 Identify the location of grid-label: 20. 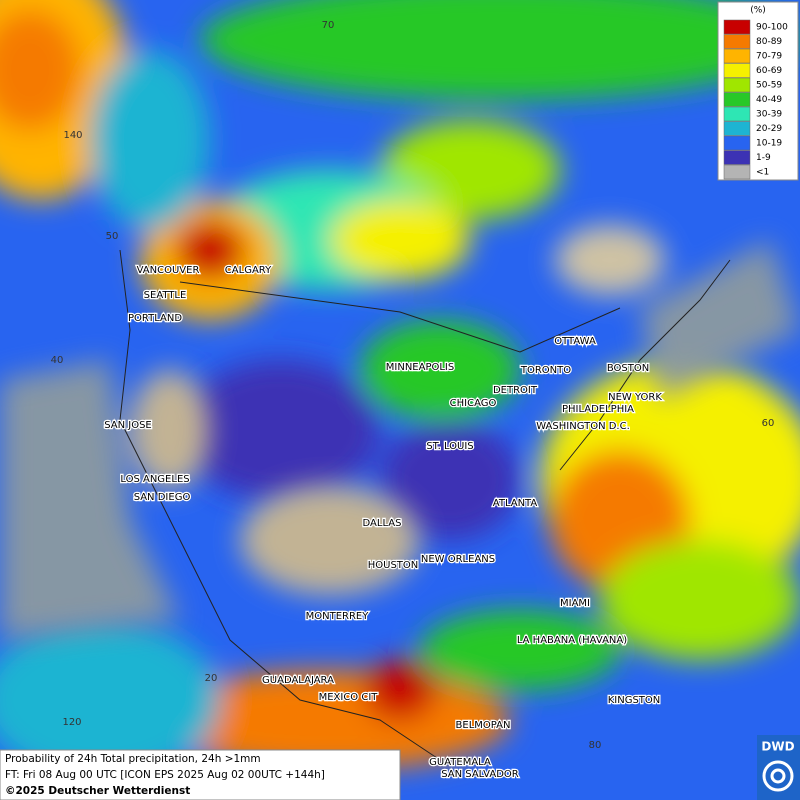
(211, 678).